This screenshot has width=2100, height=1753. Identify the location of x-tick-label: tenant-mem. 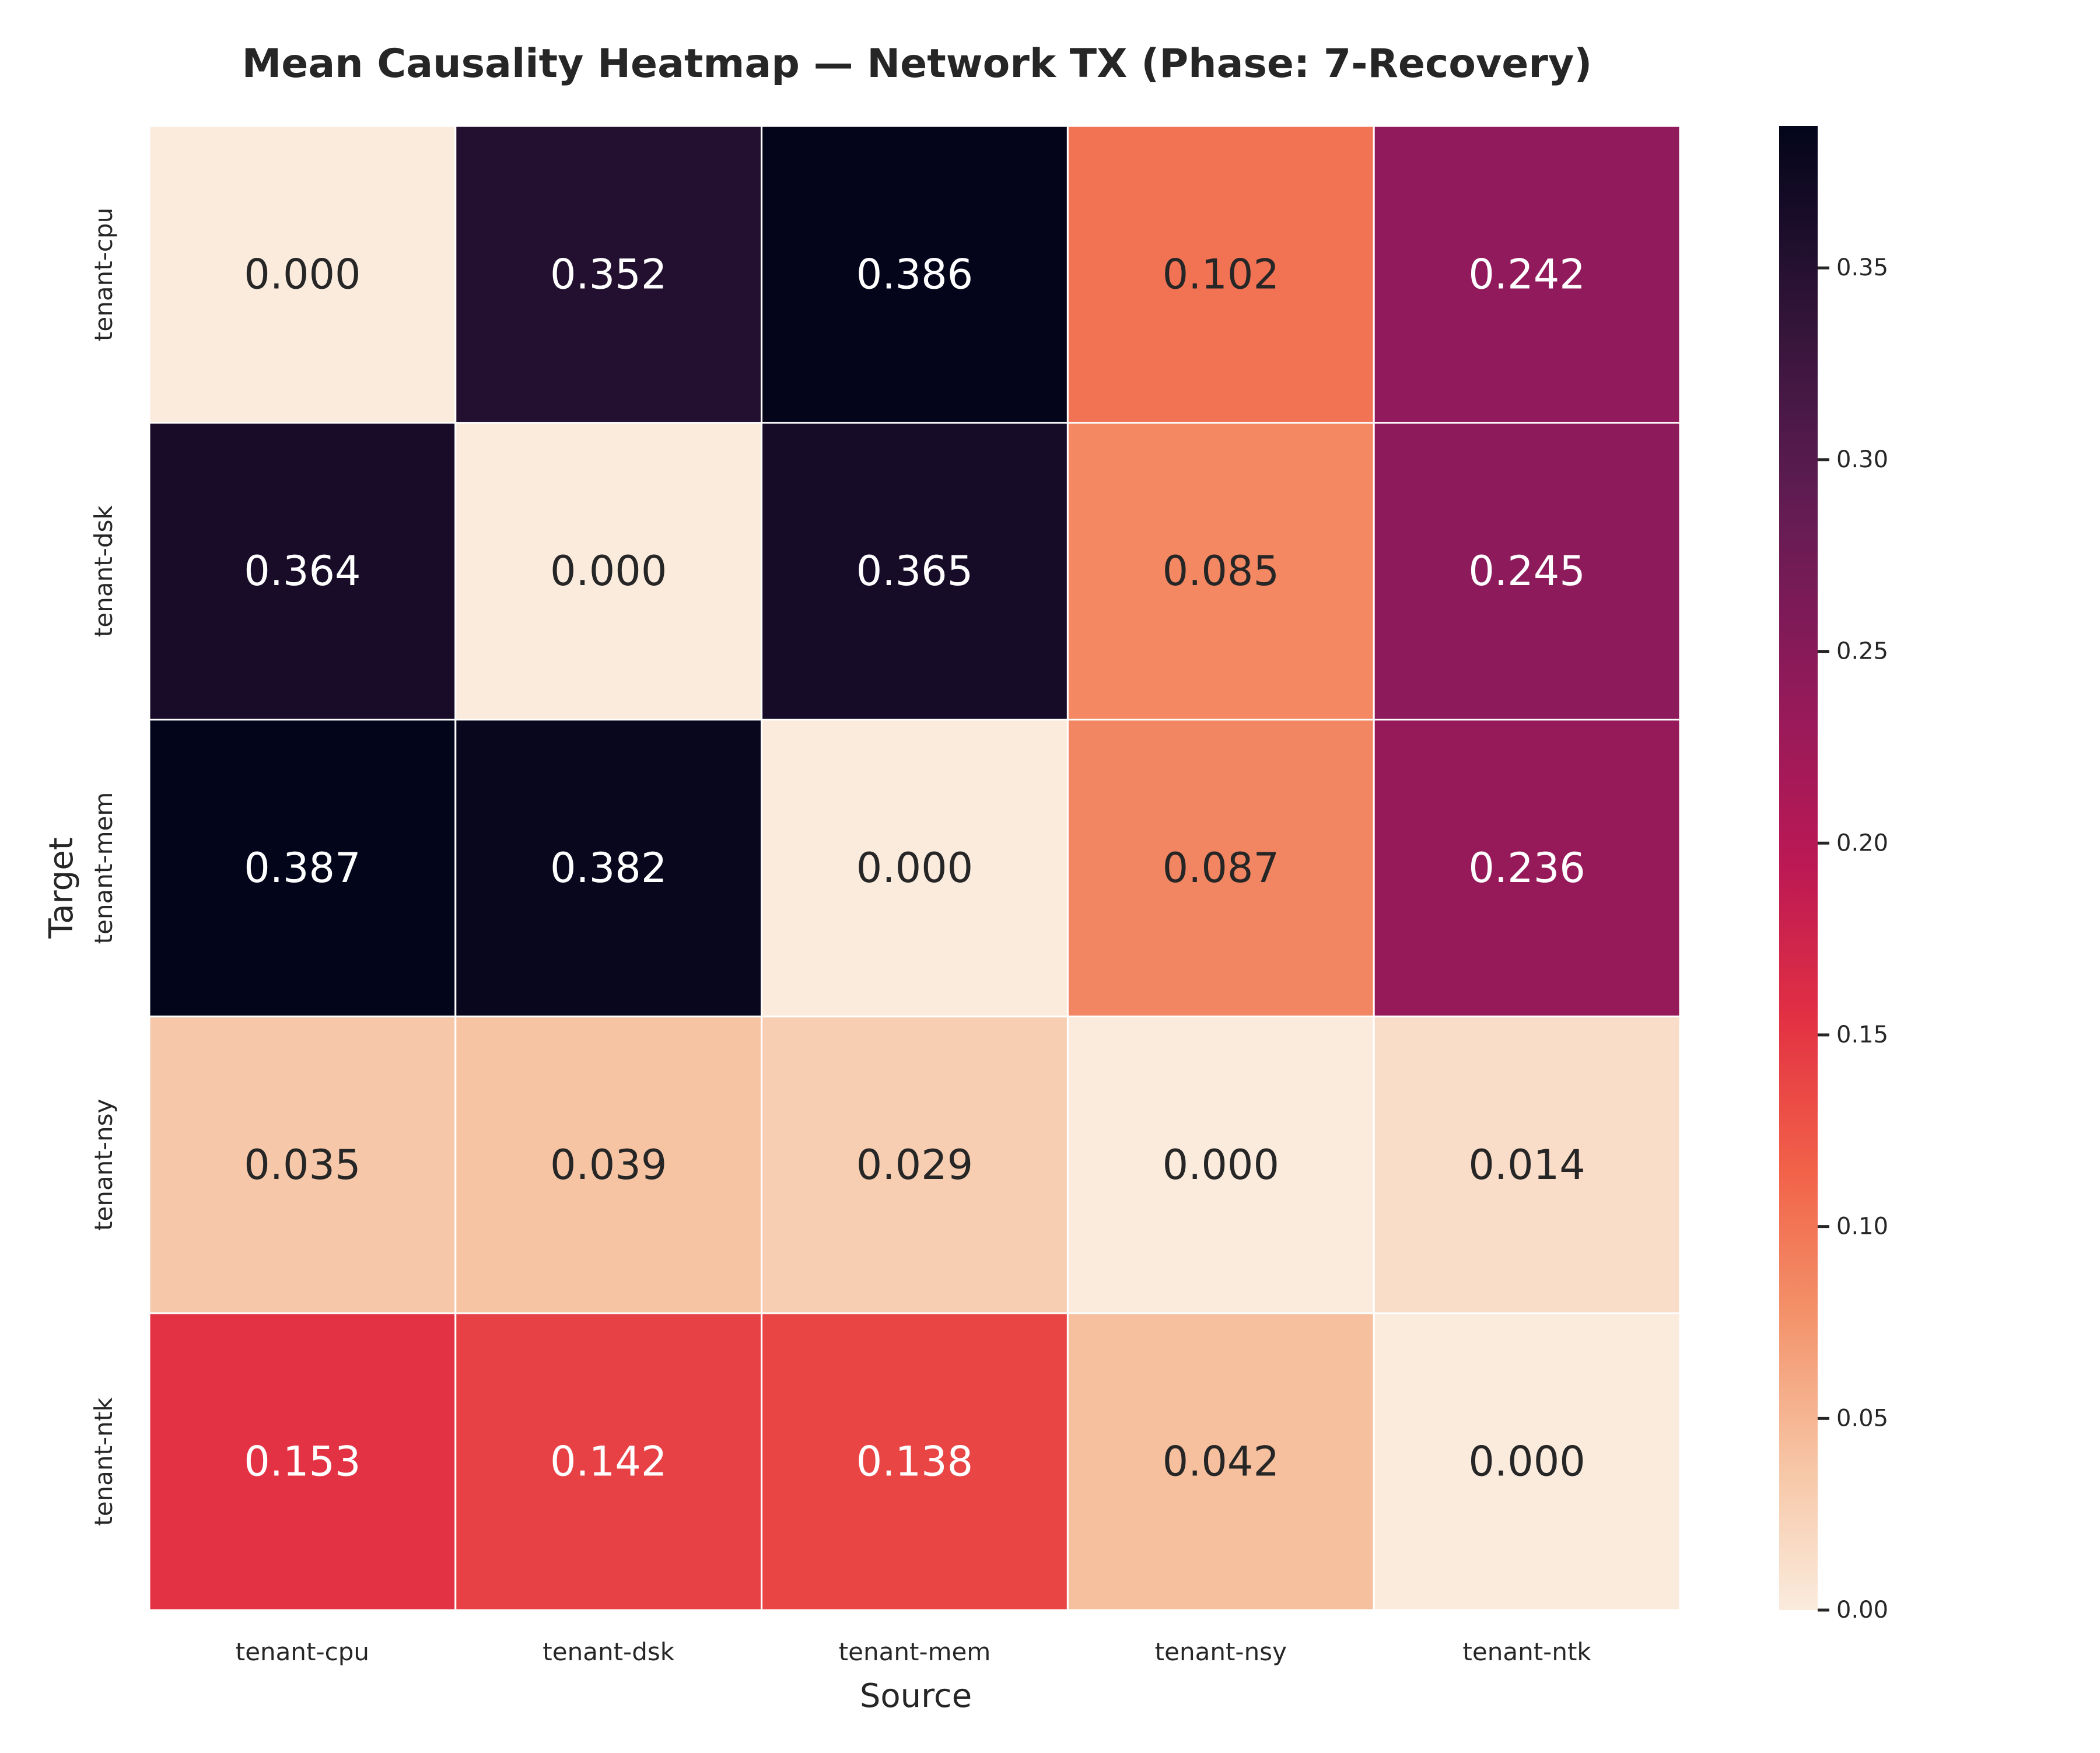
(915, 1651).